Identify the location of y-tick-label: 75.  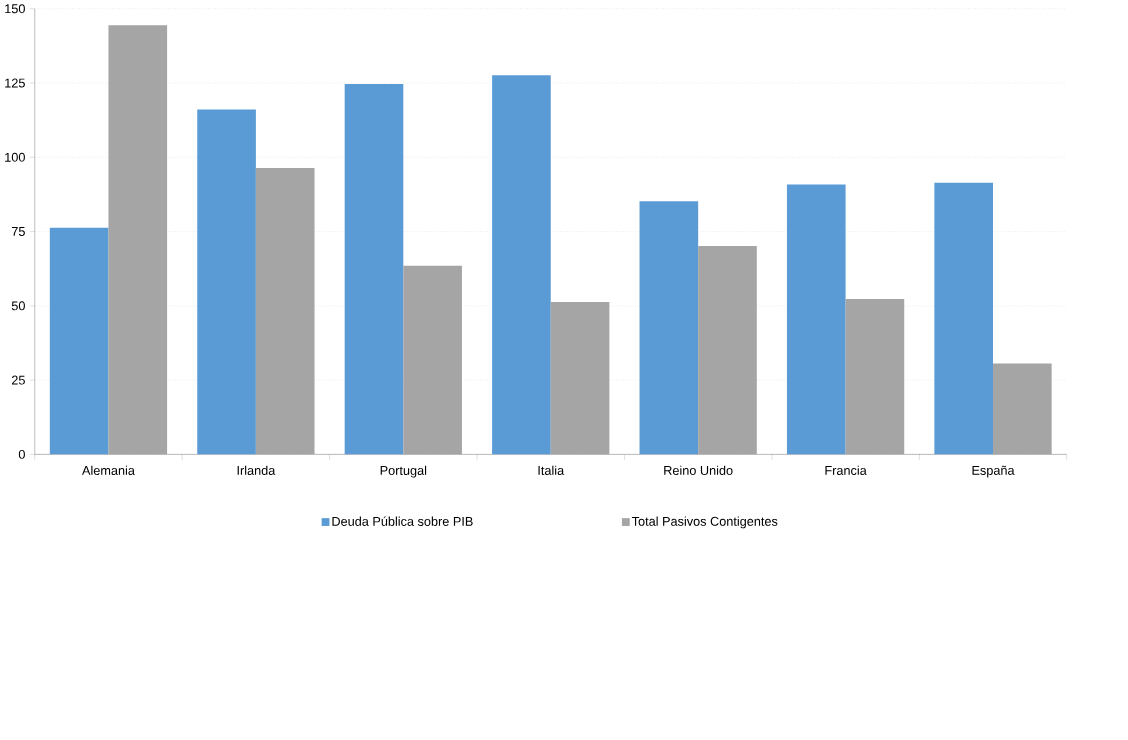
(18, 232).